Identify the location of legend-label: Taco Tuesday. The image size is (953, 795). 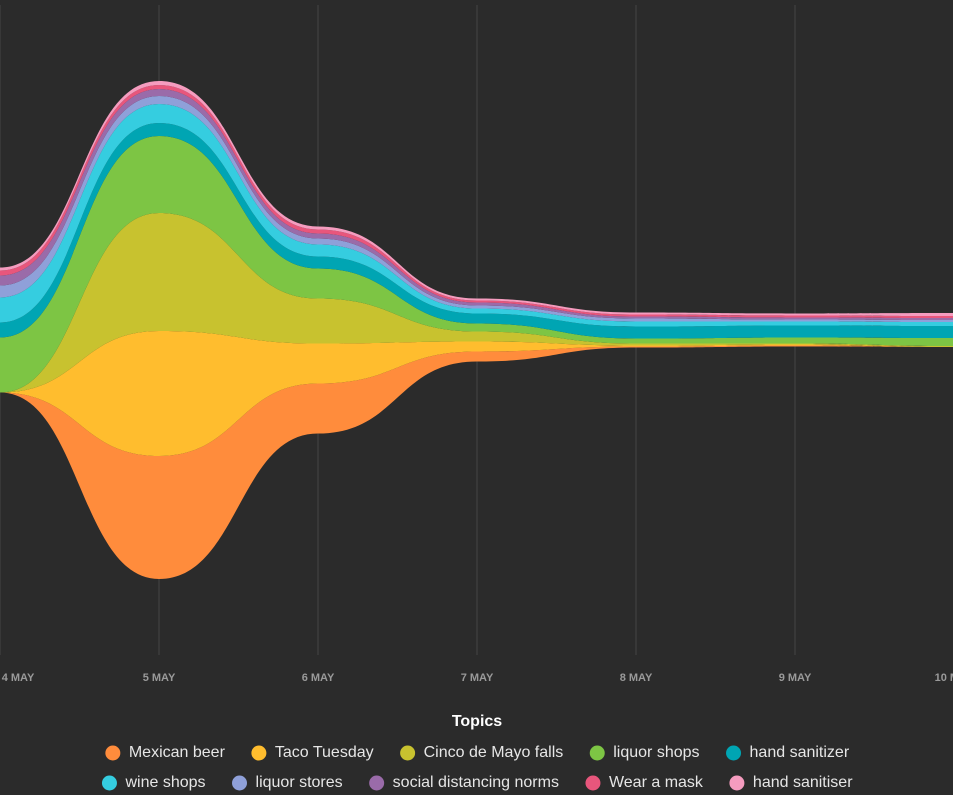
(324, 752).